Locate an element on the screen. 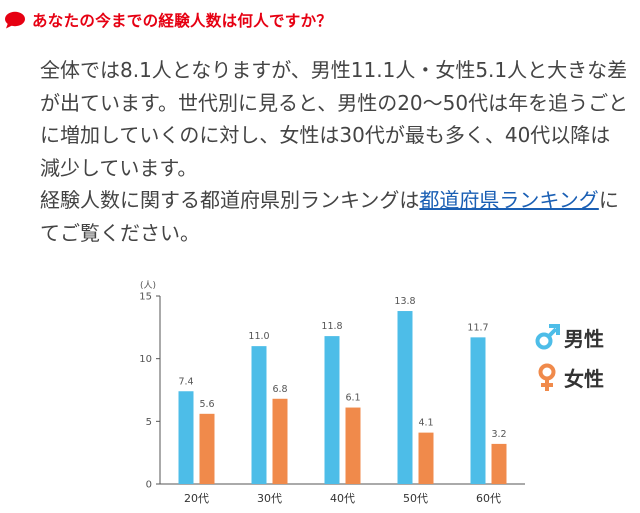  x-tick-label: 50代 is located at coordinates (415, 498).